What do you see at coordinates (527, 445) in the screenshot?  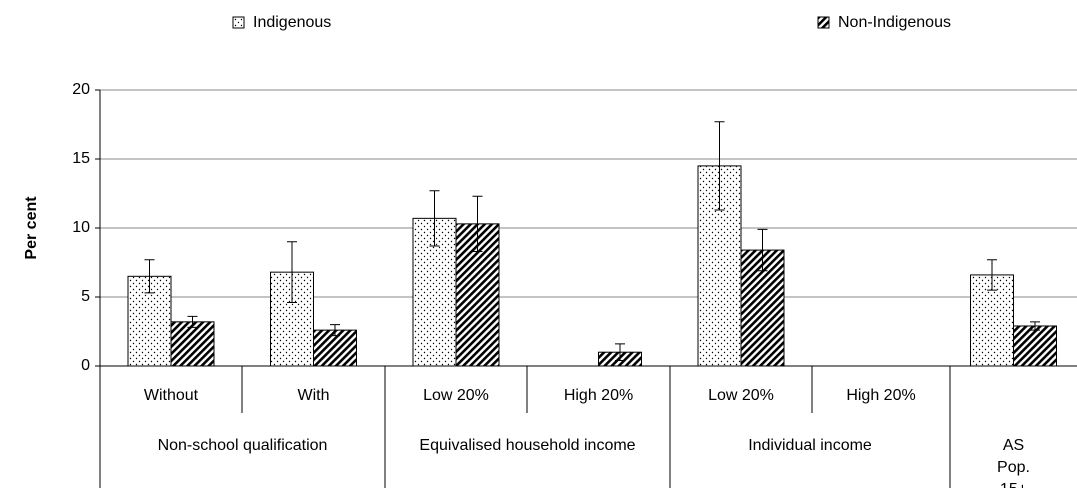 I see `group-label: Equivalised household income` at bounding box center [527, 445].